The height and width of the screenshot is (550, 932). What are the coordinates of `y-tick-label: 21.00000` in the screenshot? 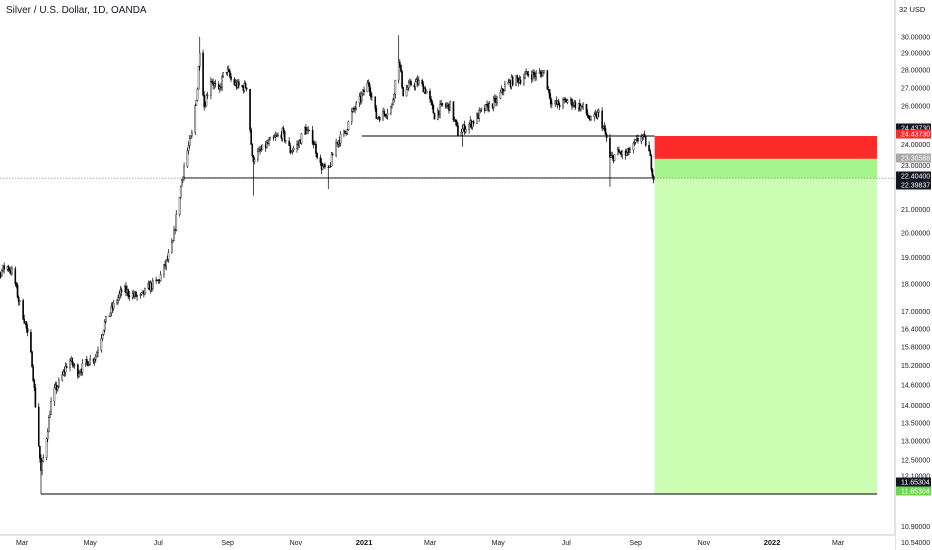 It's located at (915, 210).